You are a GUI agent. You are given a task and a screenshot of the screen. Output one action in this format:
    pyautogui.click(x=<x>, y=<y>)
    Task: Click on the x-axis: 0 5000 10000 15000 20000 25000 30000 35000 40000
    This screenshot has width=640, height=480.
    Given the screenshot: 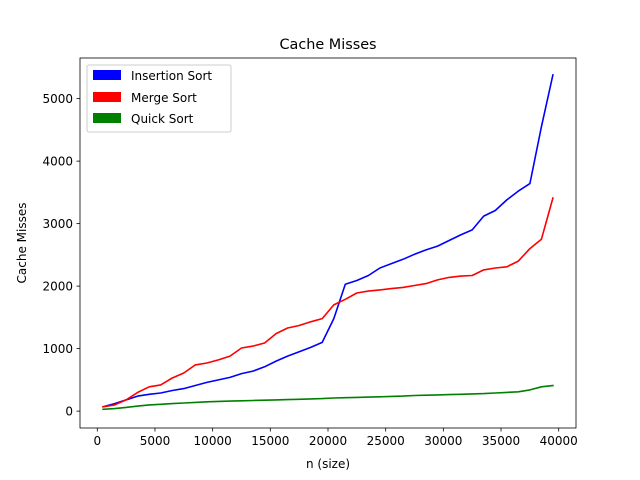 What is the action you would take?
    pyautogui.click(x=335, y=438)
    